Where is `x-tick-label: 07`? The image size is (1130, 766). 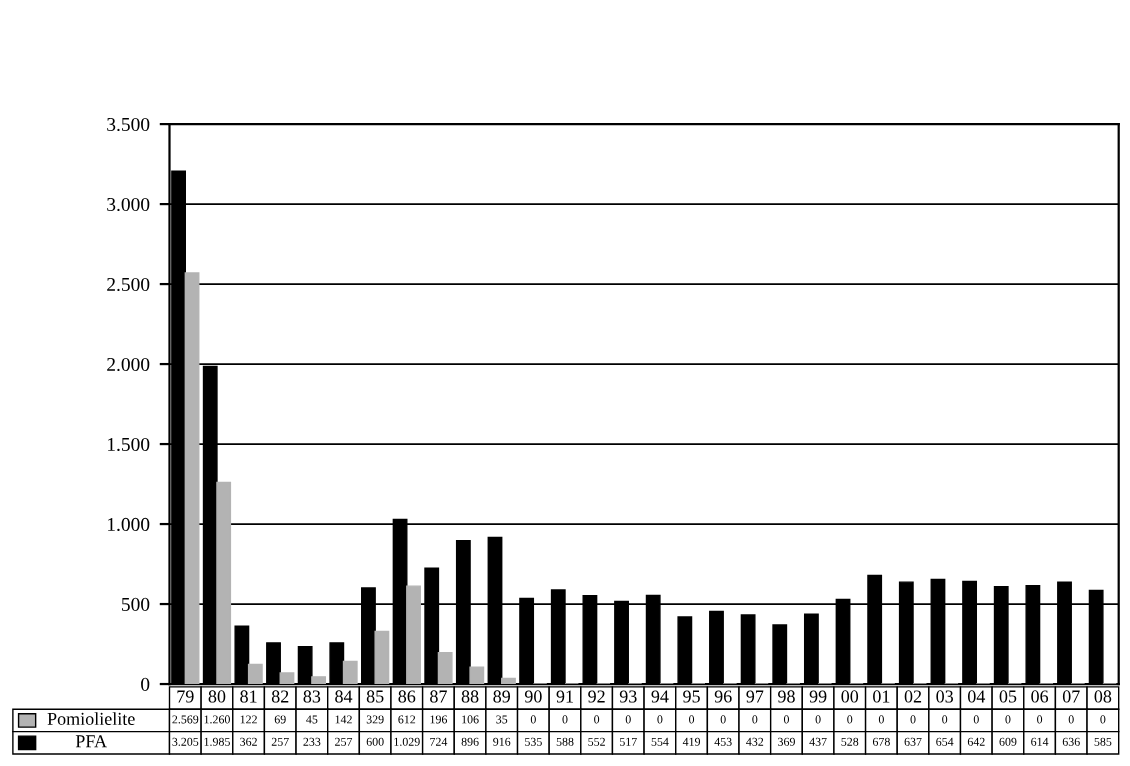
x-tick-label: 07 is located at coordinates (1071, 696).